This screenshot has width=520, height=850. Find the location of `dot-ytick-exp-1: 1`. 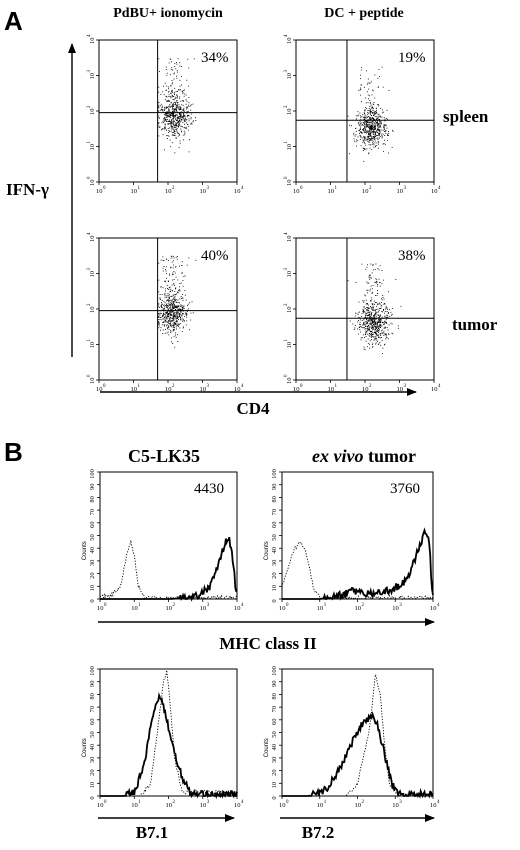

dot-ytick-exp-1: 1 is located at coordinates (89, 340).